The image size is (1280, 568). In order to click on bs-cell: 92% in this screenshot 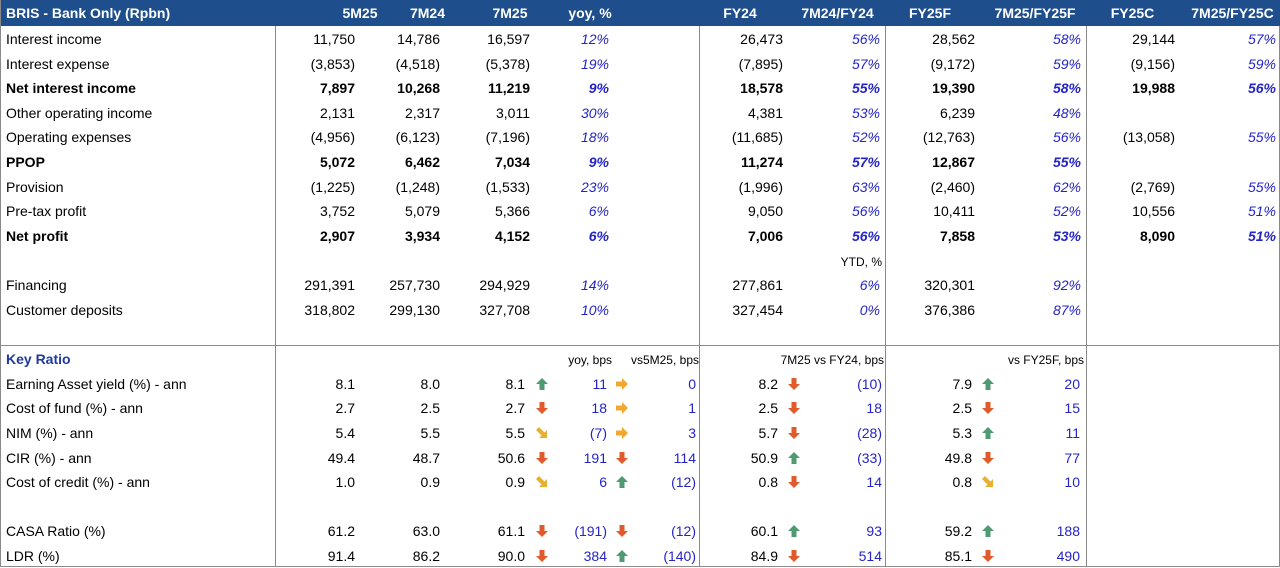, I will do `click(1066, 285)`.